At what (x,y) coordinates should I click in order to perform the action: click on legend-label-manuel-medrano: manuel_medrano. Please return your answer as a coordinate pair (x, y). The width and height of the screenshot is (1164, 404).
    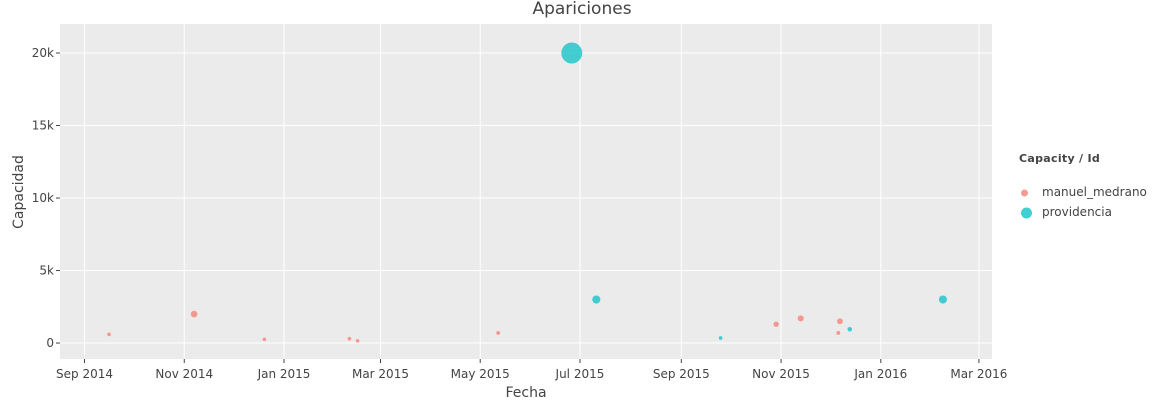
    Looking at the image, I should click on (1094, 192).